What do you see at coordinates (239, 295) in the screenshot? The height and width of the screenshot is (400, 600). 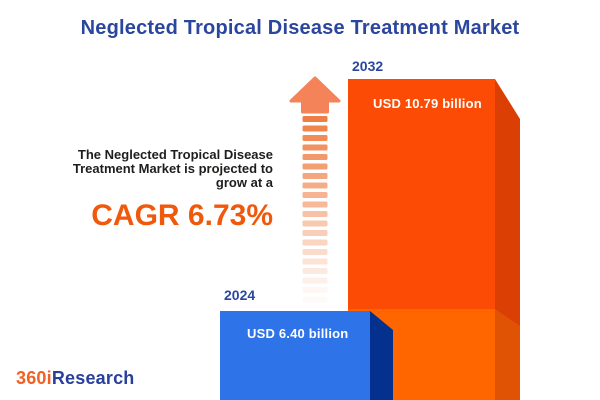 I see `bar-2024-year-label: 2024` at bounding box center [239, 295].